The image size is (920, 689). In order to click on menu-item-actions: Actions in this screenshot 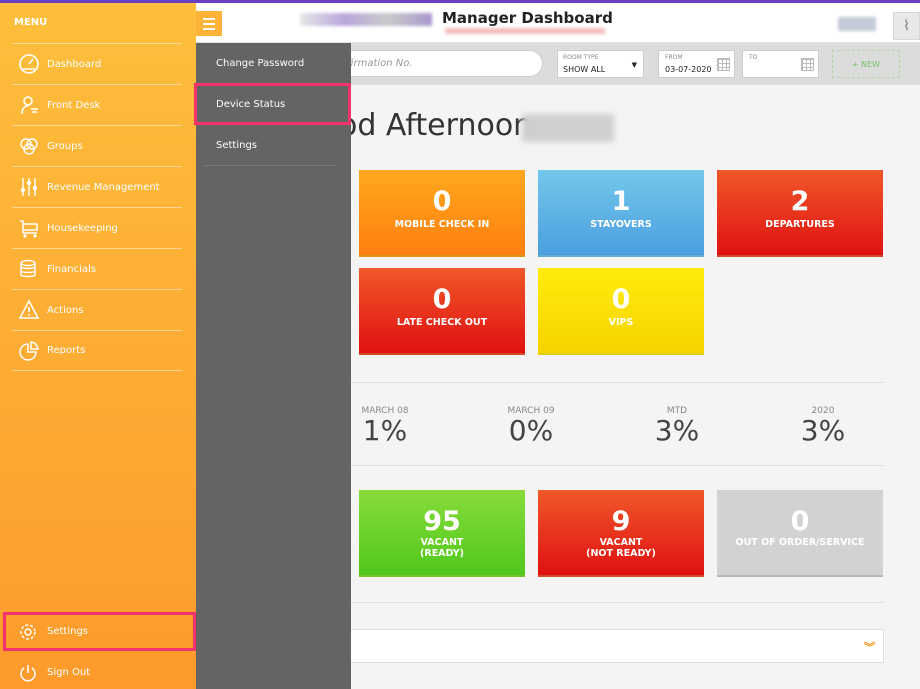, I will do `click(97, 309)`.